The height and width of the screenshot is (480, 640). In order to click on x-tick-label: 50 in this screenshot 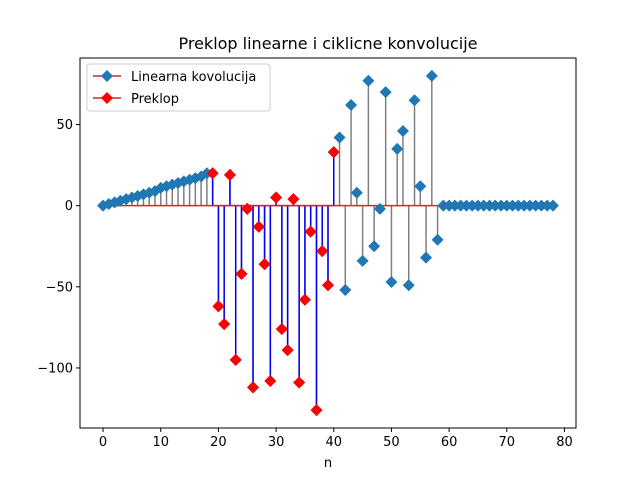, I will do `click(391, 442)`.